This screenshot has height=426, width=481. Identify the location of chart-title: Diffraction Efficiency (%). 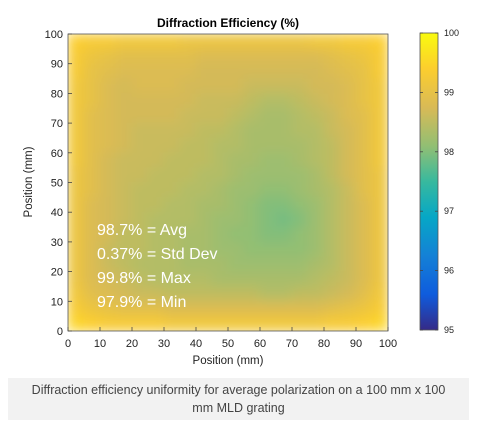
(228, 23).